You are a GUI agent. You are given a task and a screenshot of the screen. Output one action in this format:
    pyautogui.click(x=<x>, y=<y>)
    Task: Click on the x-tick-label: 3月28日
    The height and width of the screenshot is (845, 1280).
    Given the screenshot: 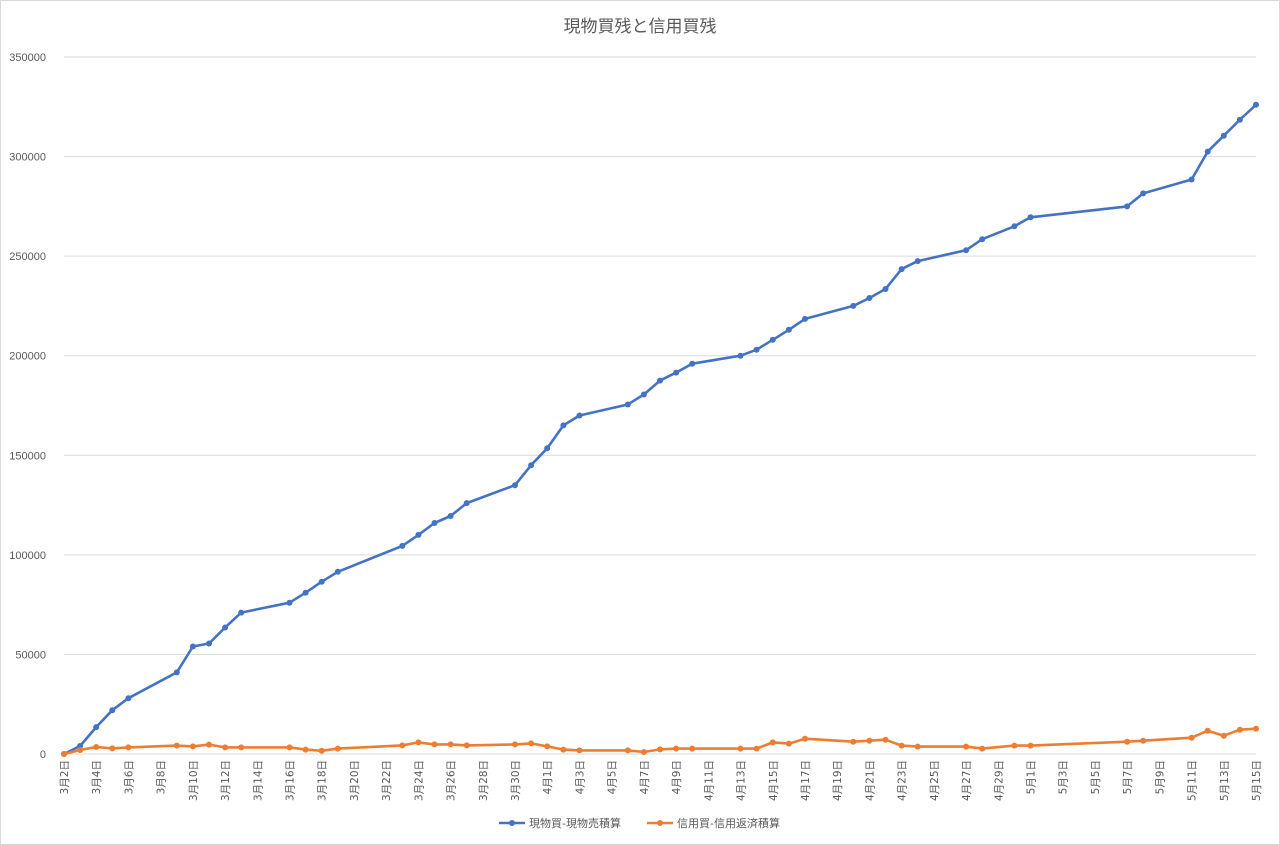 What is the action you would take?
    pyautogui.click(x=484, y=780)
    